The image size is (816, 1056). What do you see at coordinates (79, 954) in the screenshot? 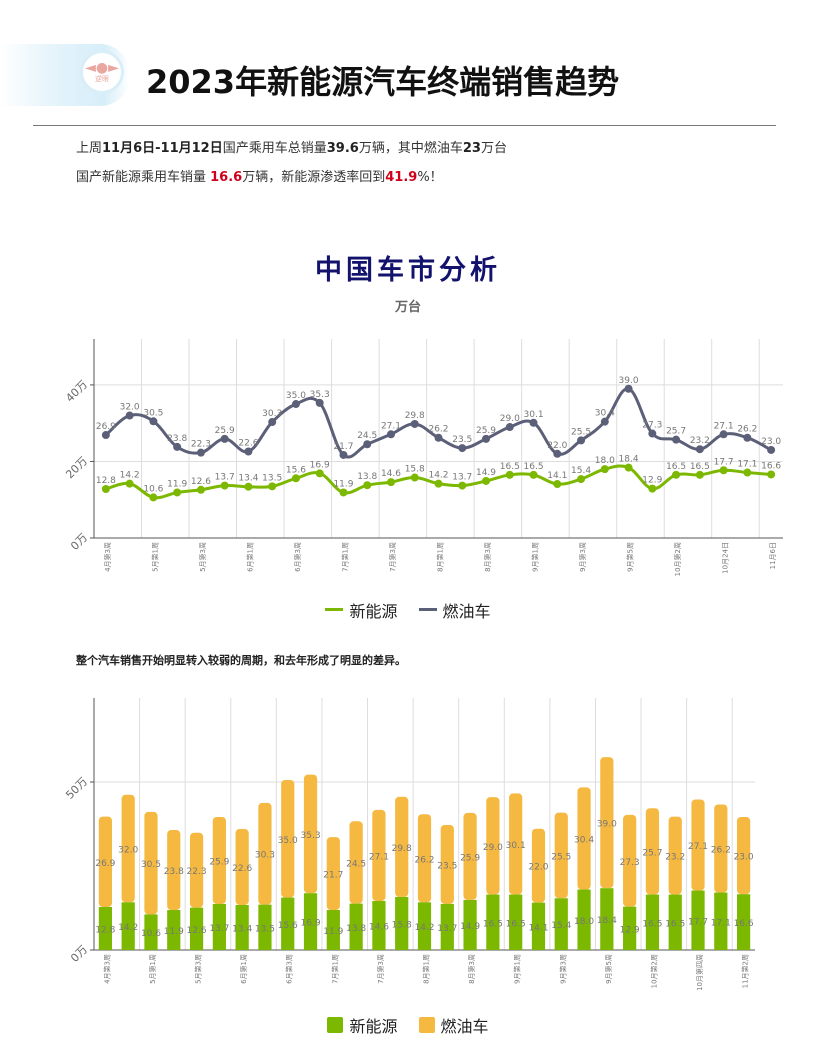
I see `y-tick-label: 0万` at bounding box center [79, 954].